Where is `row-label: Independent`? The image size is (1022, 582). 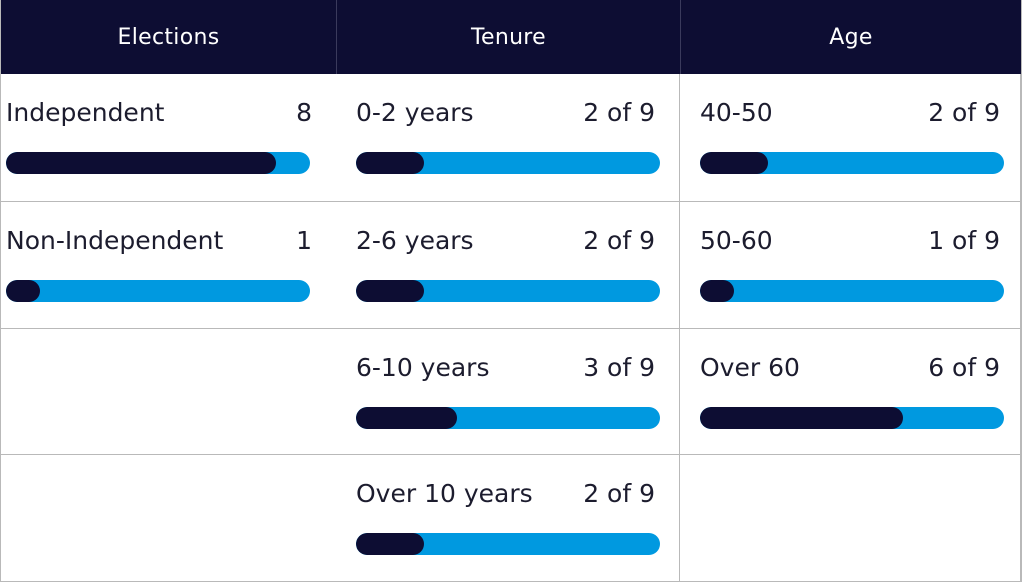
row-label: Independent is located at coordinates (85, 112).